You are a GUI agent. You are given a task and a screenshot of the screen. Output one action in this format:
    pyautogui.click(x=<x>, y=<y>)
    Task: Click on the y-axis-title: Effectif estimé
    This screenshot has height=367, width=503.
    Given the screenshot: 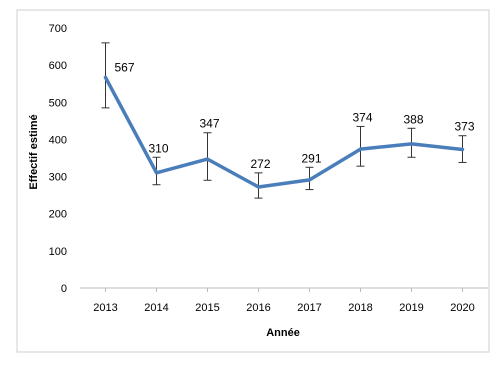 What is the action you would take?
    pyautogui.click(x=34, y=151)
    